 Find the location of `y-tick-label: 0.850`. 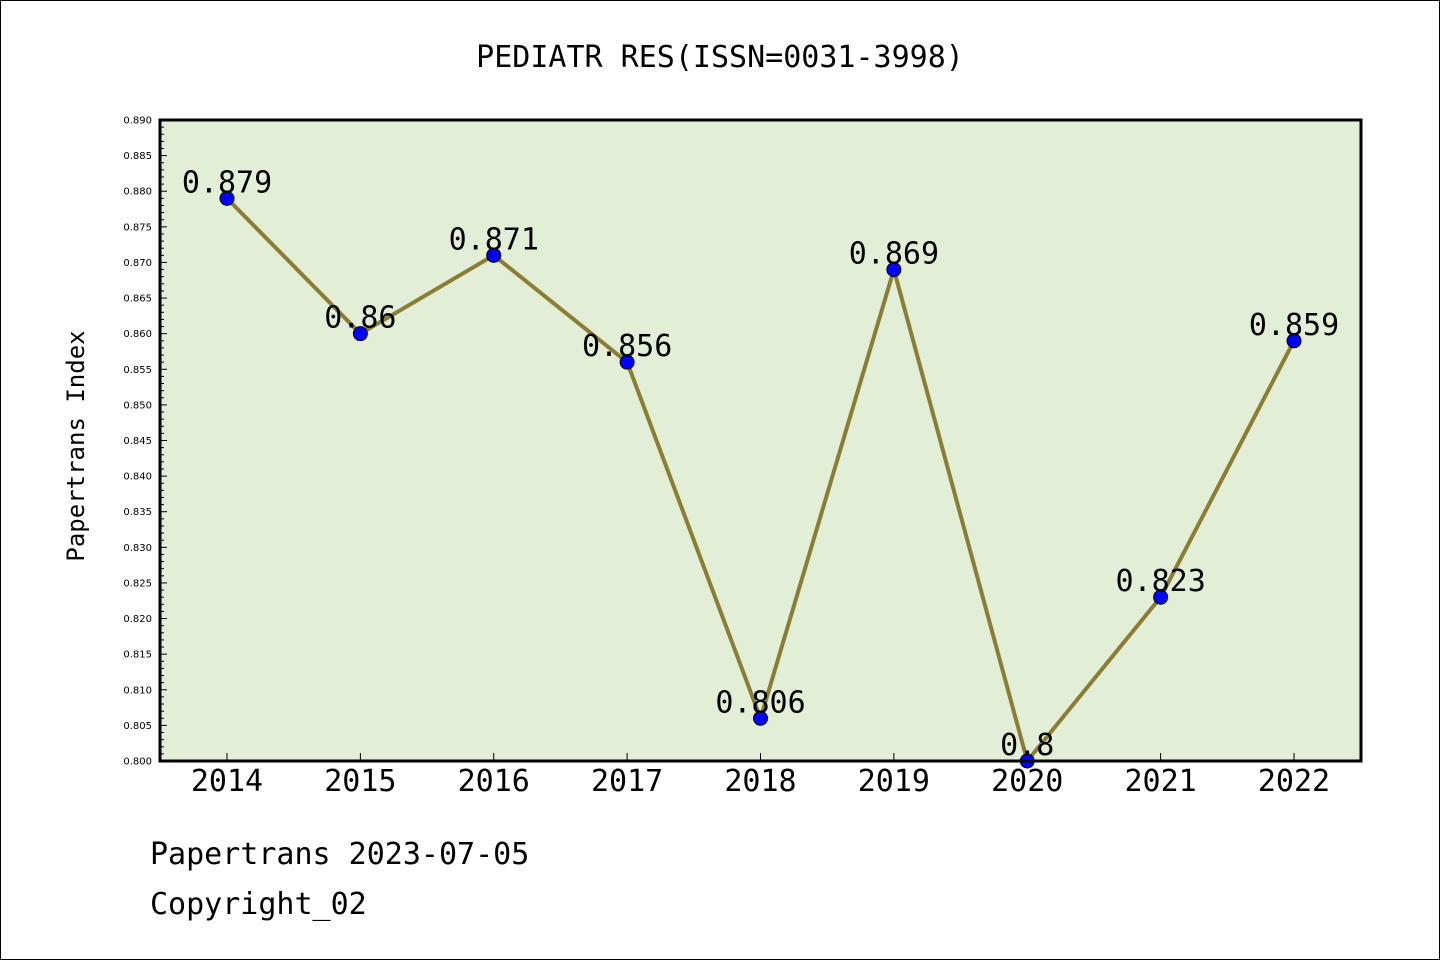

y-tick-label: 0.850 is located at coordinates (137, 405).